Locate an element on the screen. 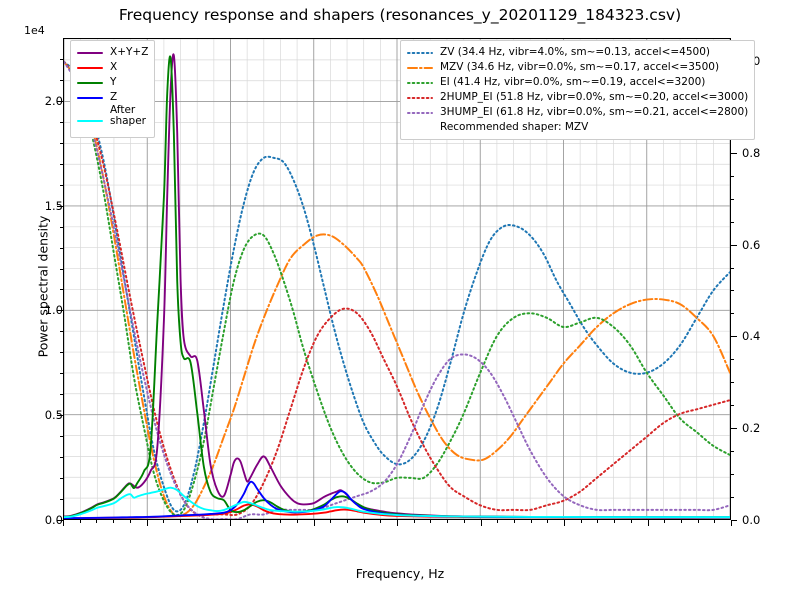 This screenshot has height=600, width=800. legend-item-x: X is located at coordinates (112, 67).